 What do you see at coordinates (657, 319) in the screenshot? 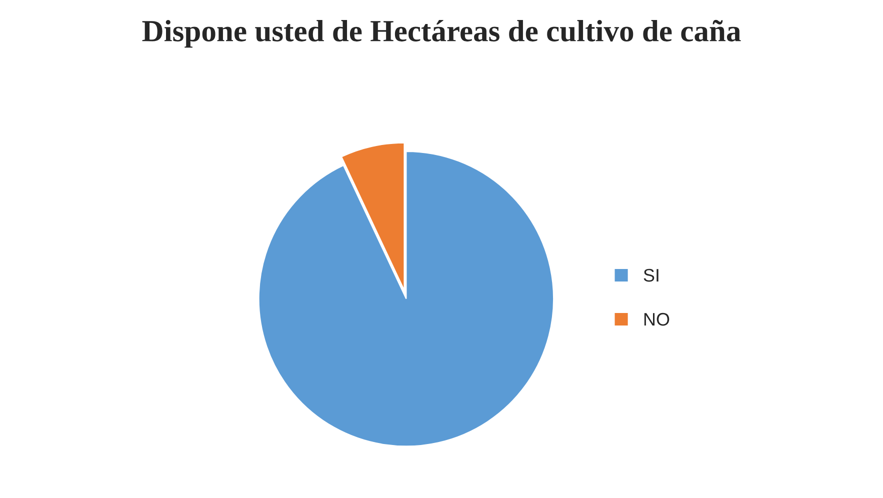
I see `legend-label: NO` at bounding box center [657, 319].